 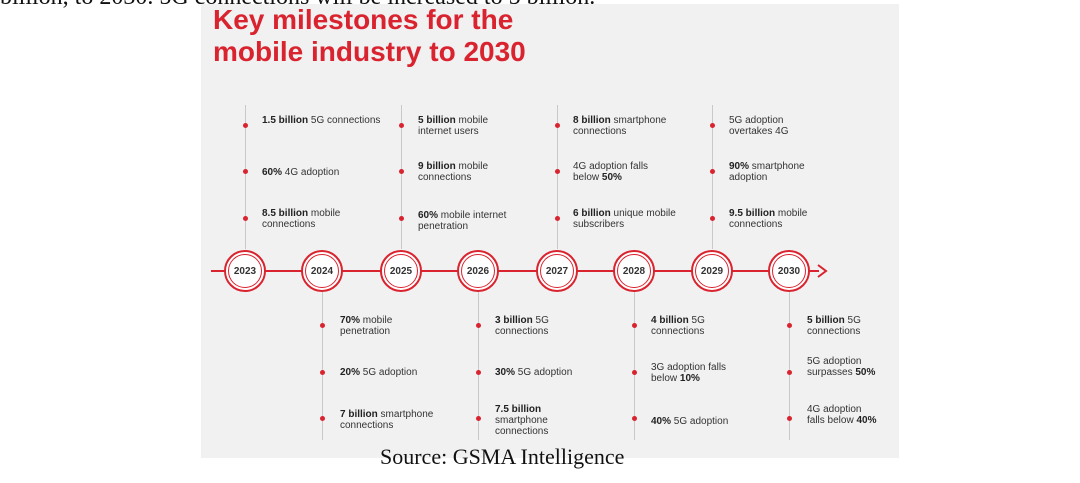 I want to click on connector-2024, so click(x=322, y=366).